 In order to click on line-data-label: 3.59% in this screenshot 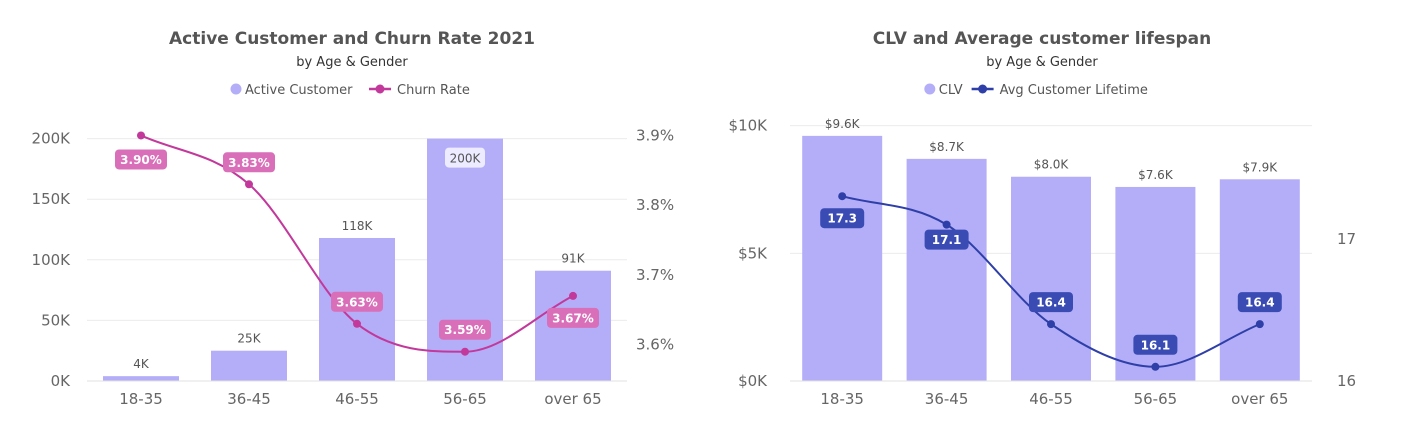, I will do `click(465, 330)`.